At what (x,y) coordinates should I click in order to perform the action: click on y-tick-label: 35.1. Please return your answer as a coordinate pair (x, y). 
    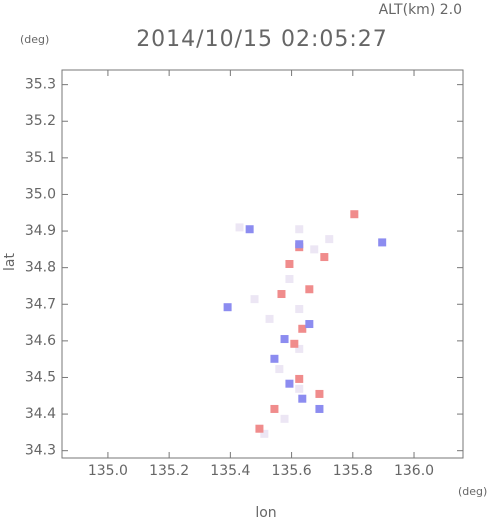
    Looking at the image, I should click on (40, 158).